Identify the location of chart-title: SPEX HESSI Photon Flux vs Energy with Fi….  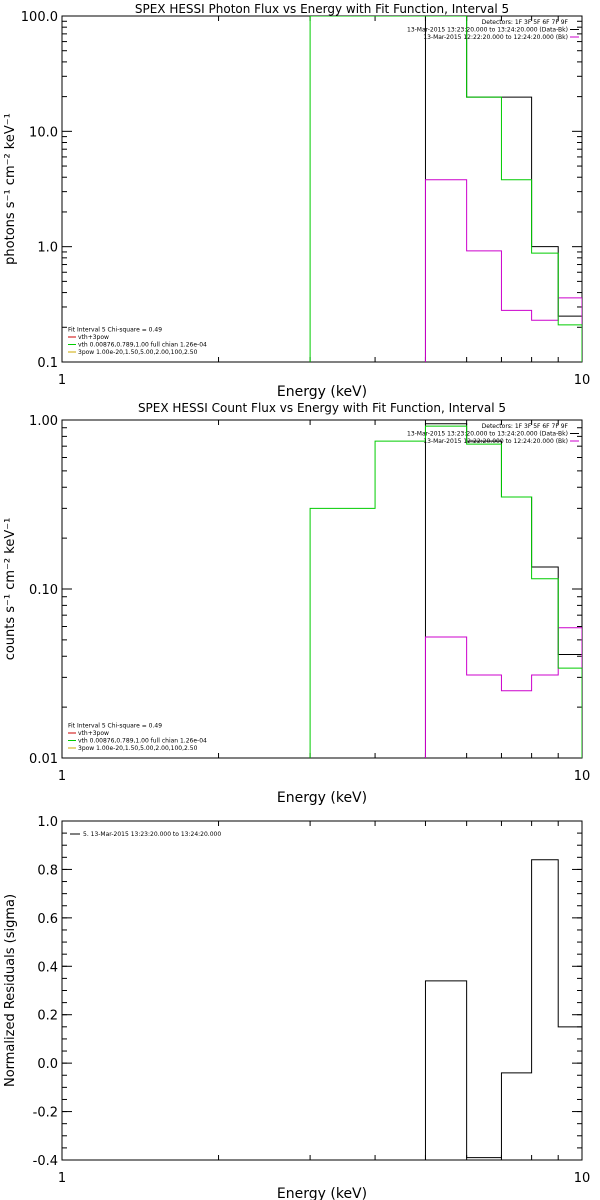
(322, 9).